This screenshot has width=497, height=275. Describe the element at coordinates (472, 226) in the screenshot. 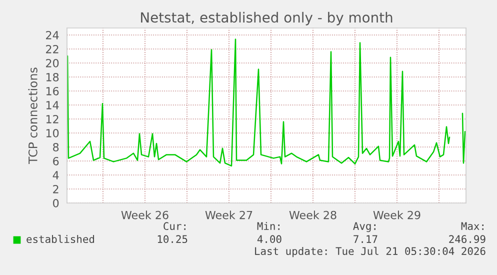

I see `text: Max:` at that location.